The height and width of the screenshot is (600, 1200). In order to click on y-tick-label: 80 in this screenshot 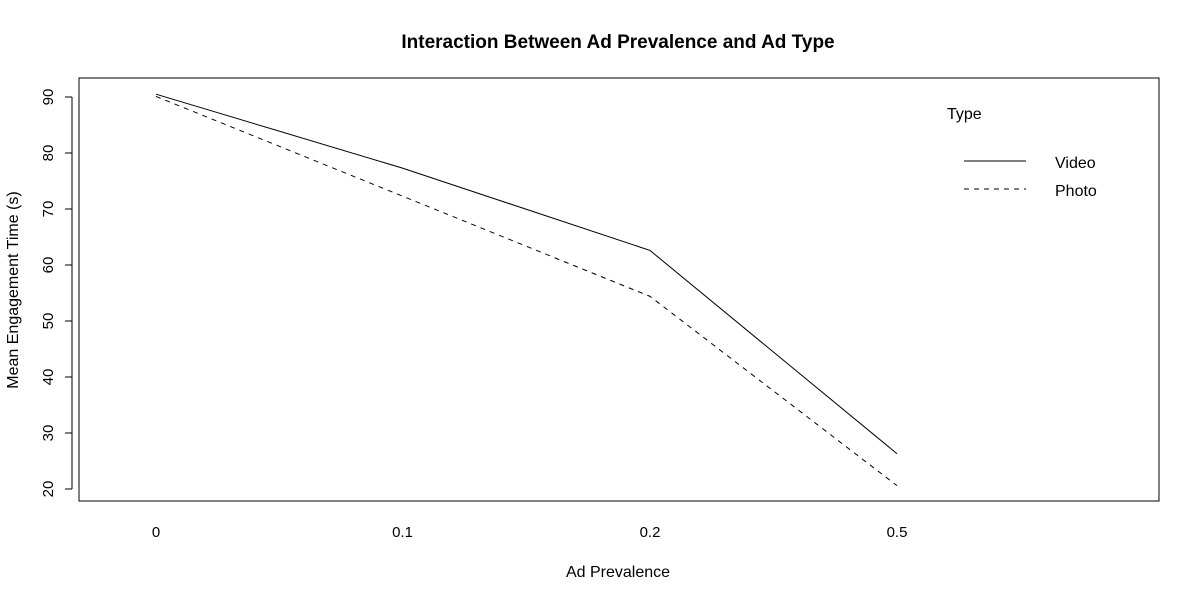, I will do `click(48, 153)`.